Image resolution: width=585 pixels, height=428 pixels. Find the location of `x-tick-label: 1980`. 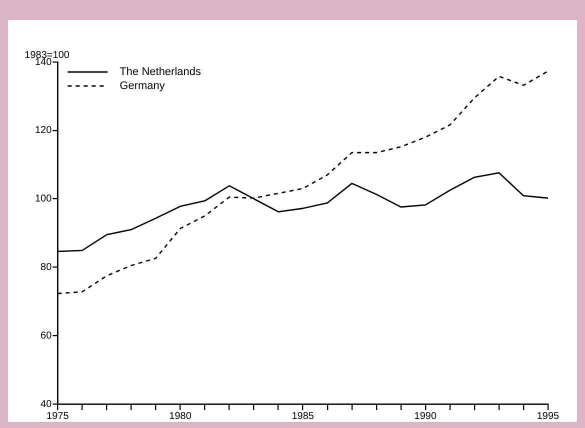

x-tick-label: 1980 is located at coordinates (180, 416).